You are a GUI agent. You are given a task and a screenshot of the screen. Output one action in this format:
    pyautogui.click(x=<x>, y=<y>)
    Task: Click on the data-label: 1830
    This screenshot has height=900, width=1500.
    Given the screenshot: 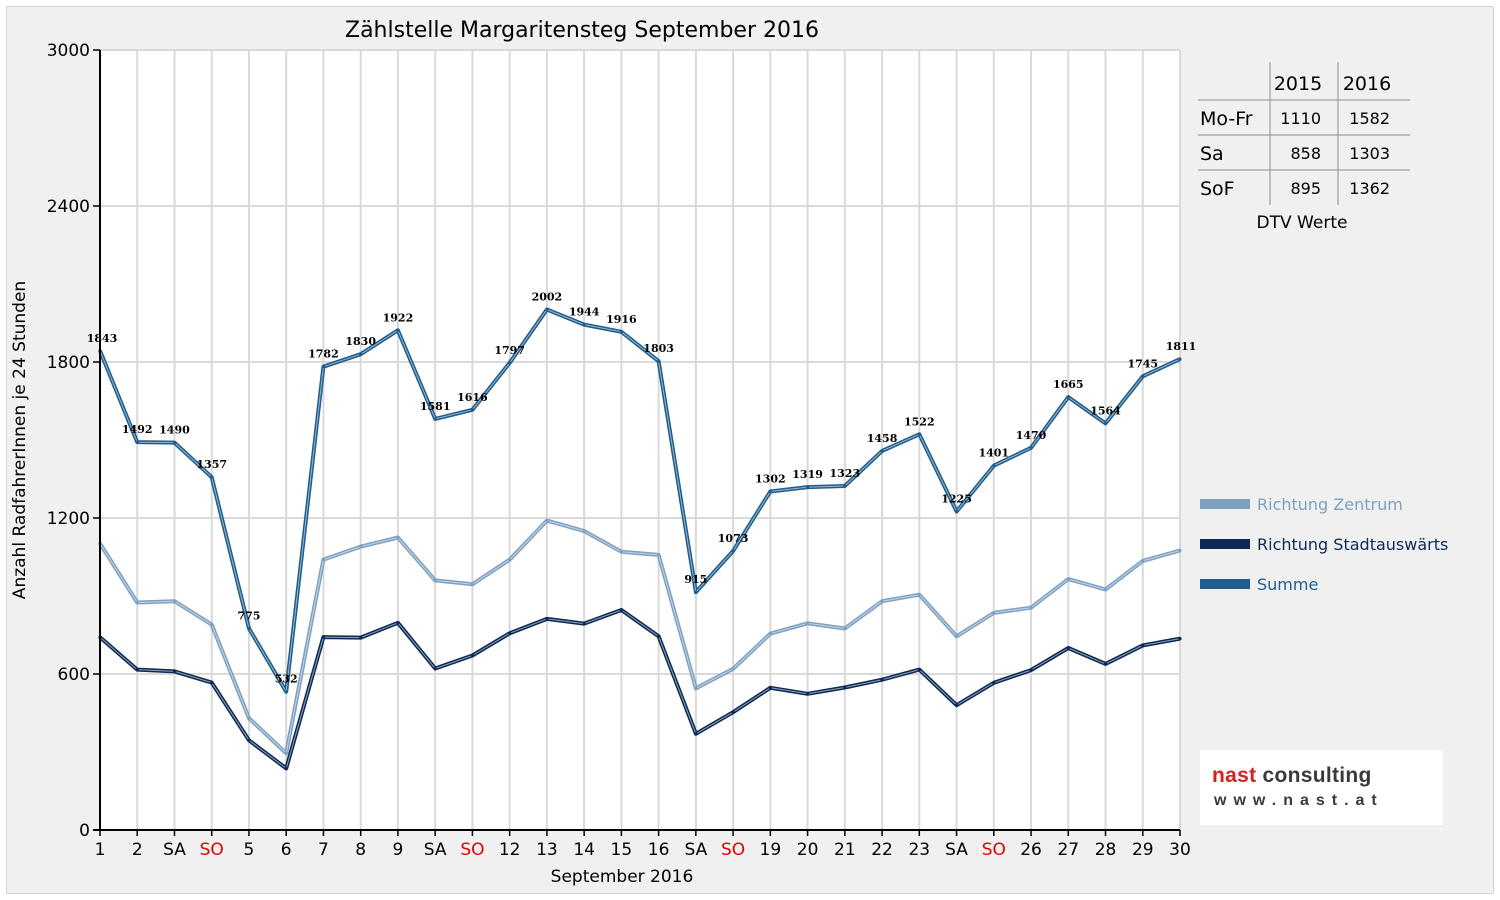 What is the action you would take?
    pyautogui.click(x=360, y=341)
    